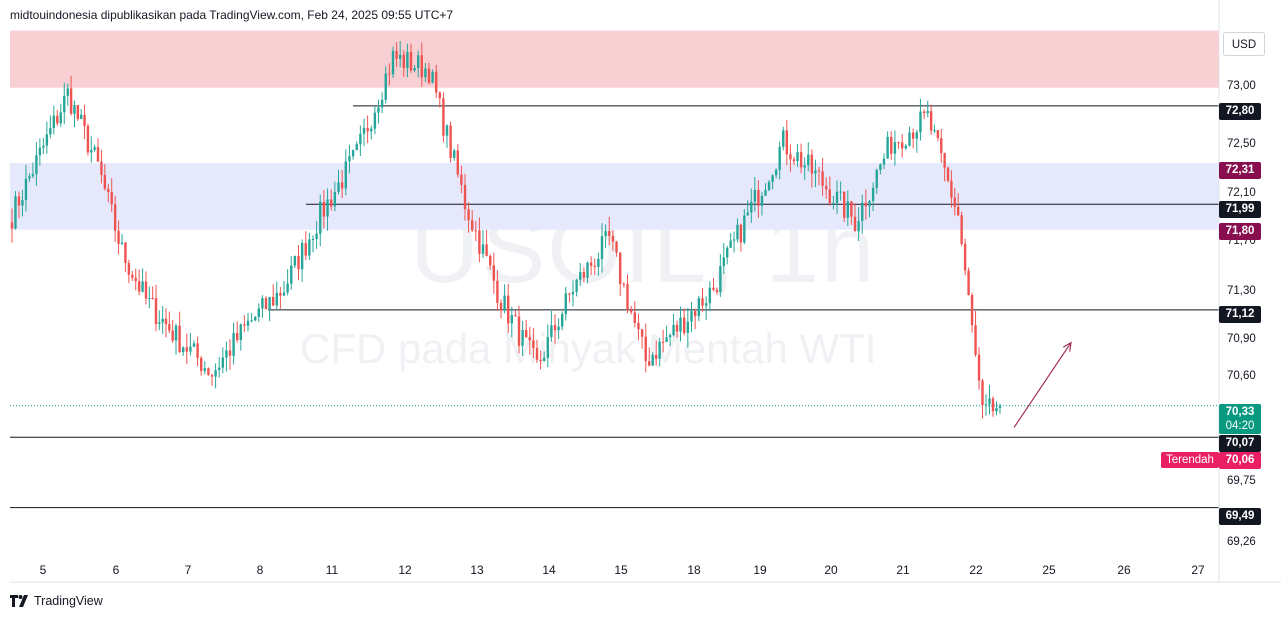 The height and width of the screenshot is (619, 1281). I want to click on current-price-value: 70,33, so click(1240, 412).